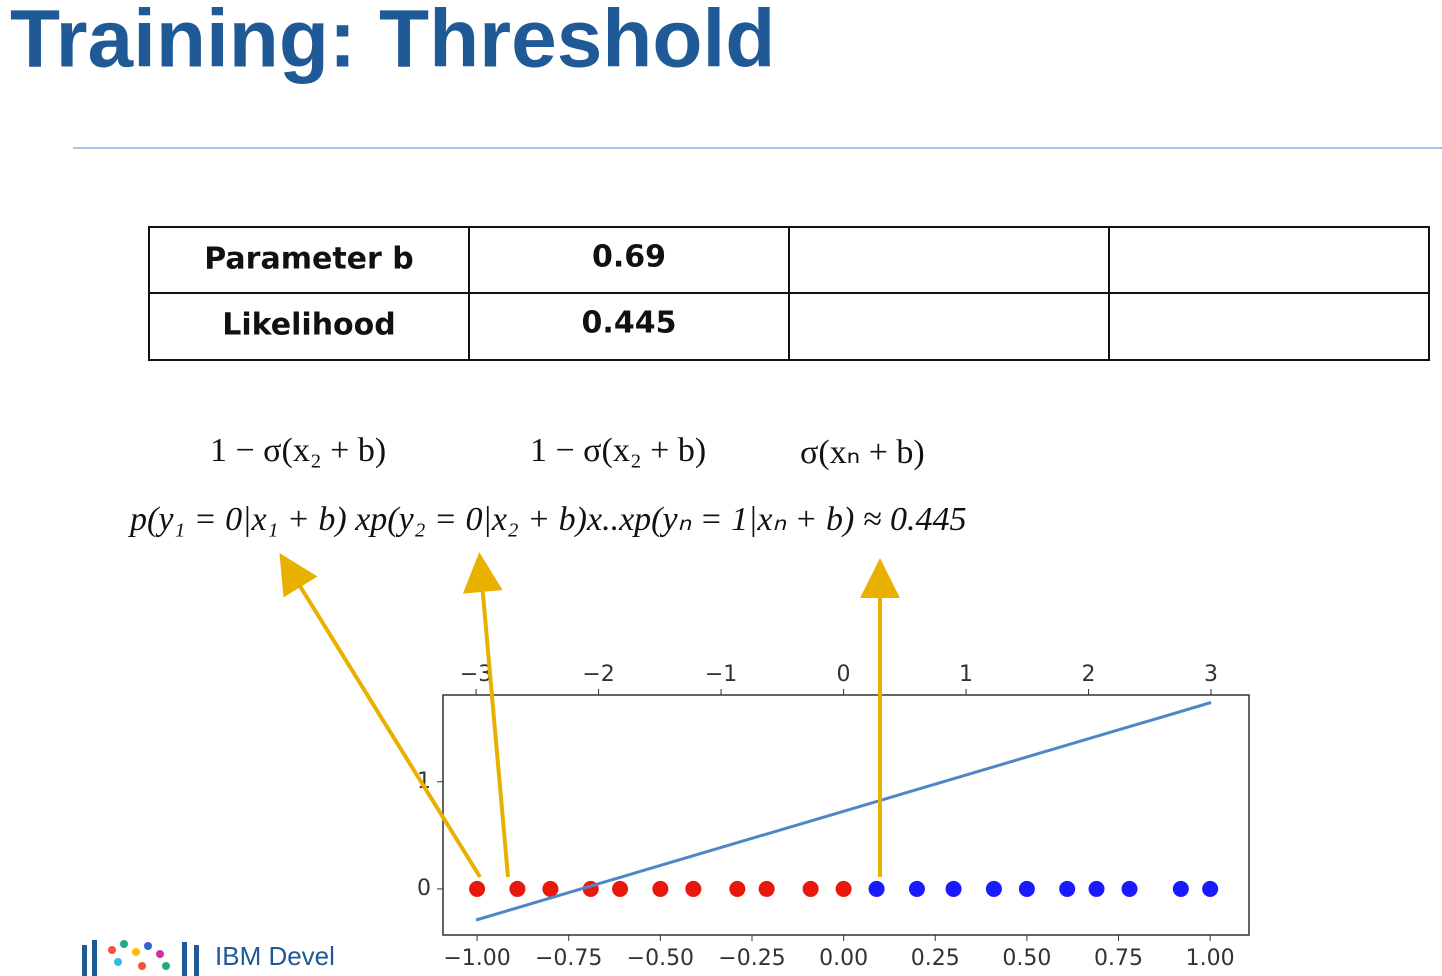 The height and width of the screenshot is (976, 1442). What do you see at coordinates (424, 781) in the screenshot?
I see `y-tick-label: 1` at bounding box center [424, 781].